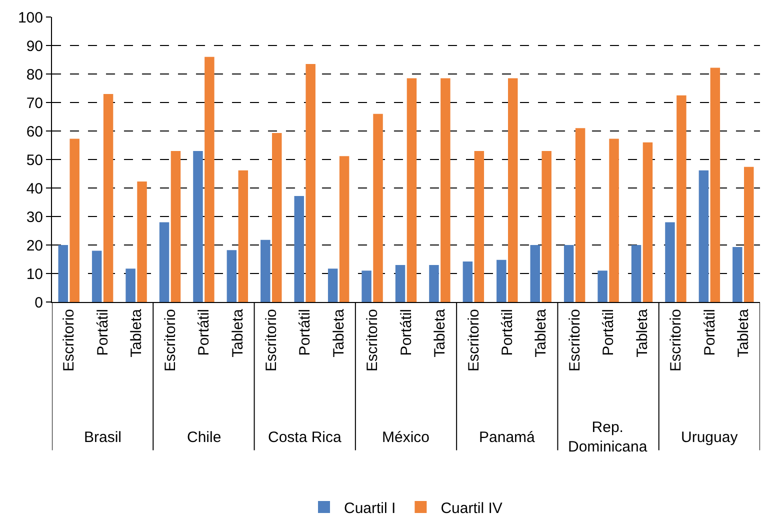 The width and height of the screenshot is (766, 529). Describe the element at coordinates (305, 437) in the screenshot. I see `text: Costa Rica` at that location.